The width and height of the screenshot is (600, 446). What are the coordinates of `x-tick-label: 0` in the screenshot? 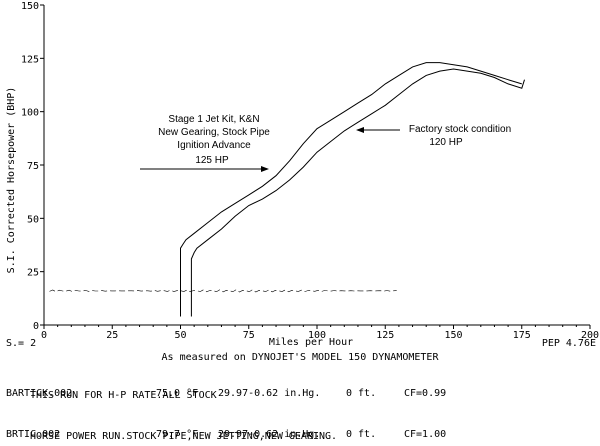 It's located at (44, 335).